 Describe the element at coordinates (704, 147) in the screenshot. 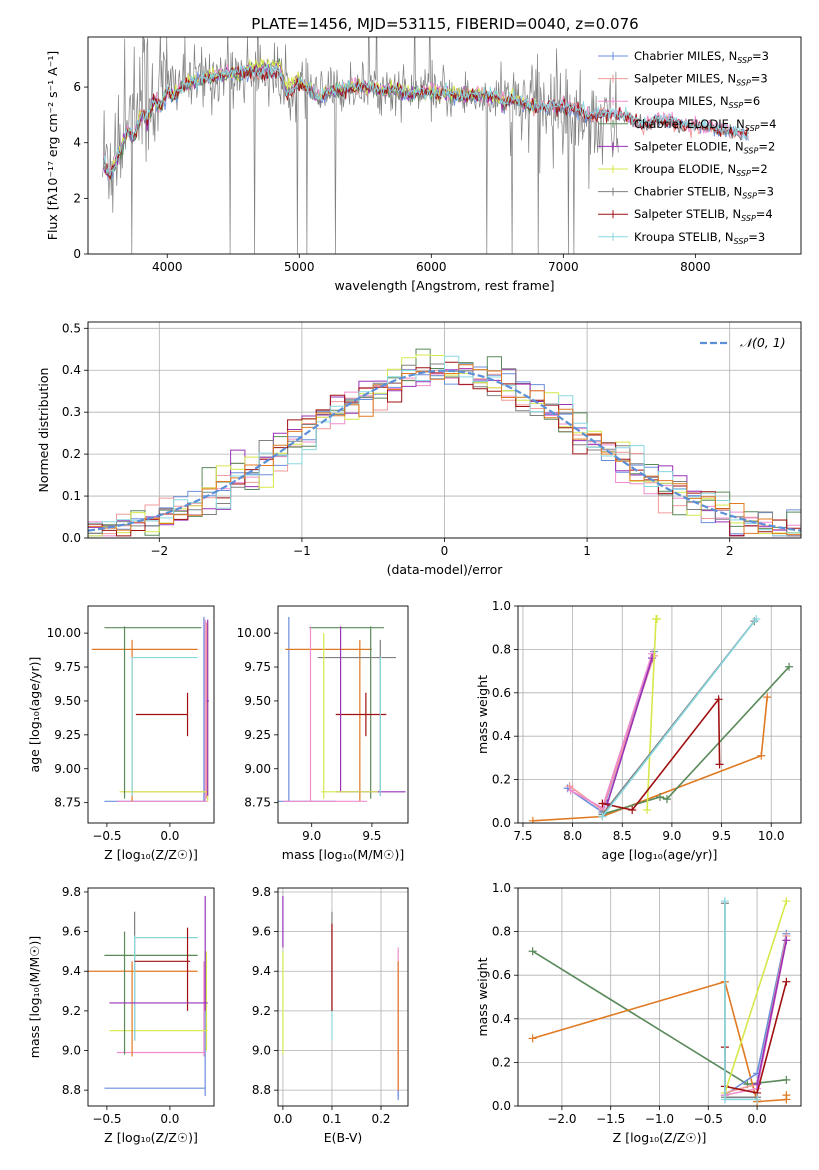

I see `legend-label: Salpeter ELODIE, NSSP=2` at that location.